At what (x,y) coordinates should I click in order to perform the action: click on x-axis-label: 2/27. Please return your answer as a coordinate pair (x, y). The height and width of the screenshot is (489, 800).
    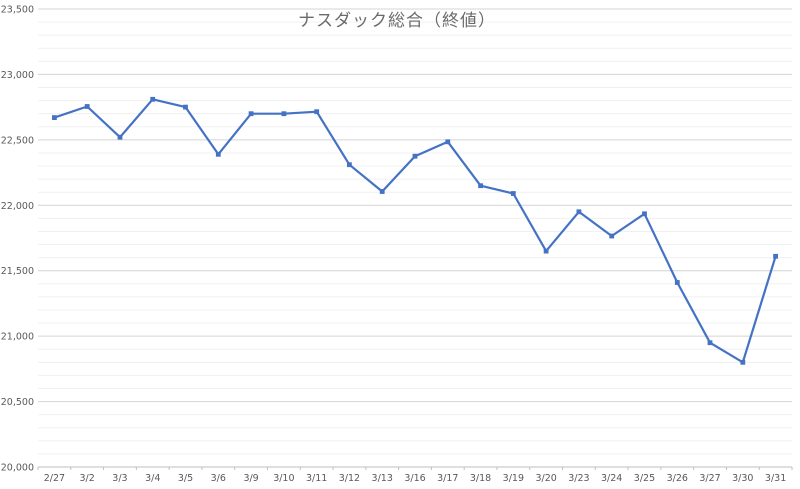
    Looking at the image, I should click on (54, 478).